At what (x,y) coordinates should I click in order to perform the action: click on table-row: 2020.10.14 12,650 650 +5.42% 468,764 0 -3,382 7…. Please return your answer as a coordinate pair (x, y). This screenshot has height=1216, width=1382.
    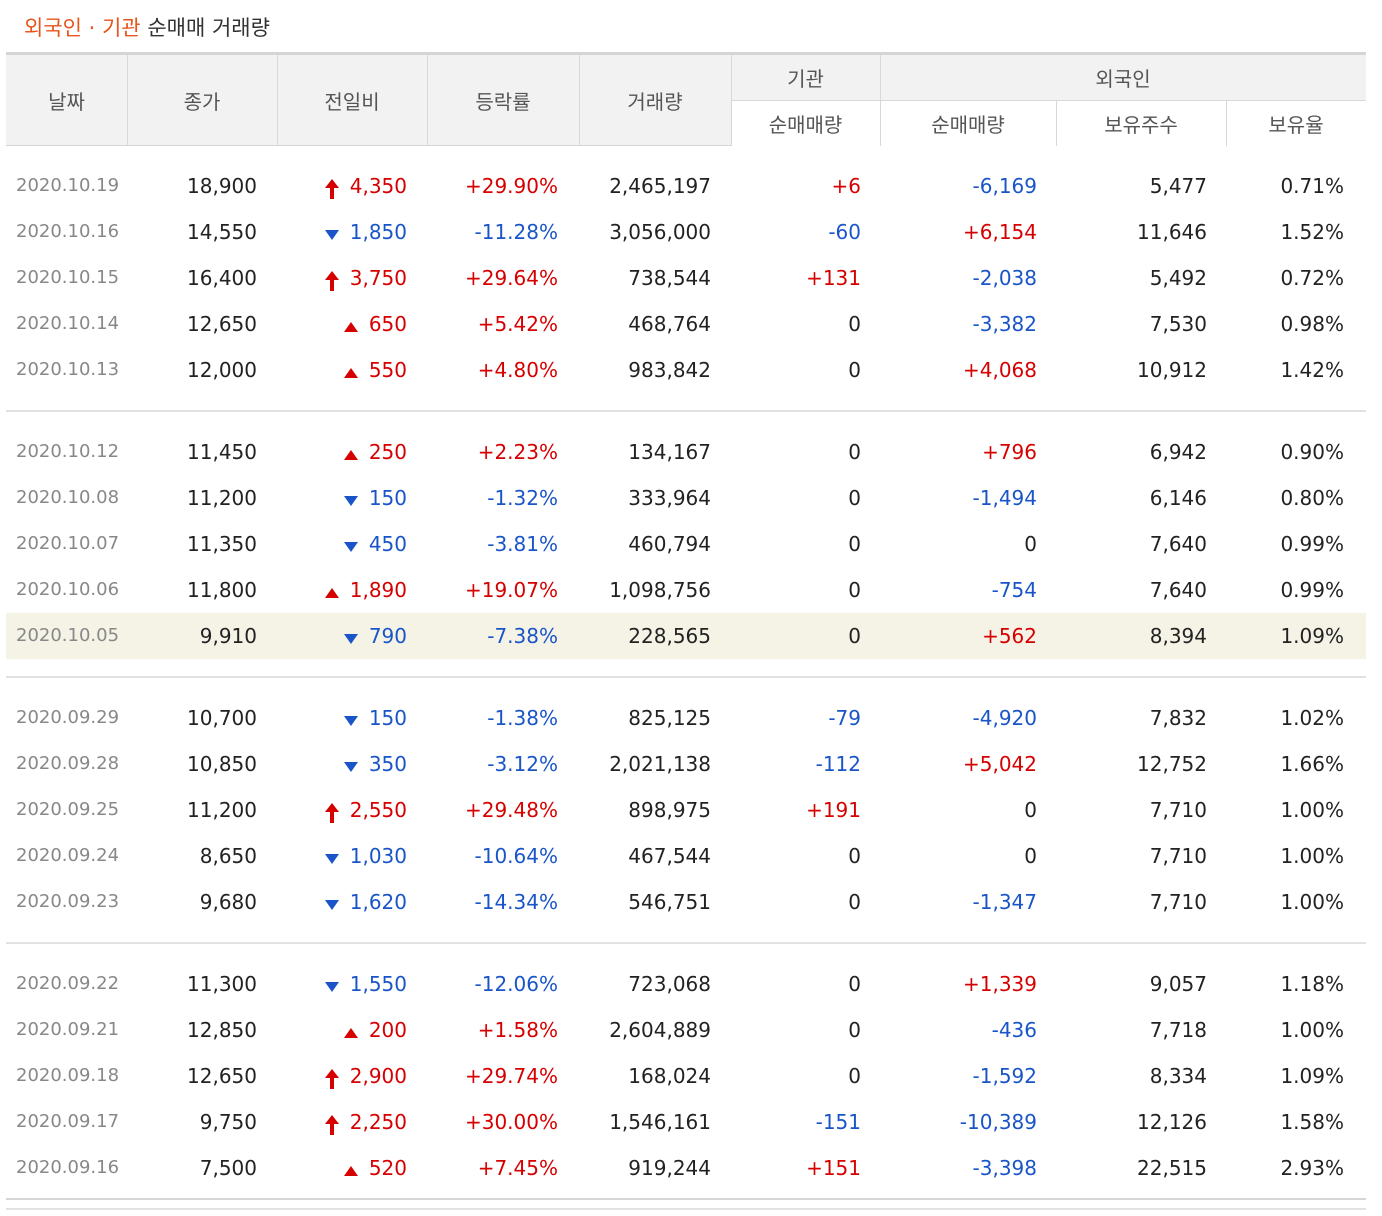
    Looking at the image, I should click on (686, 324).